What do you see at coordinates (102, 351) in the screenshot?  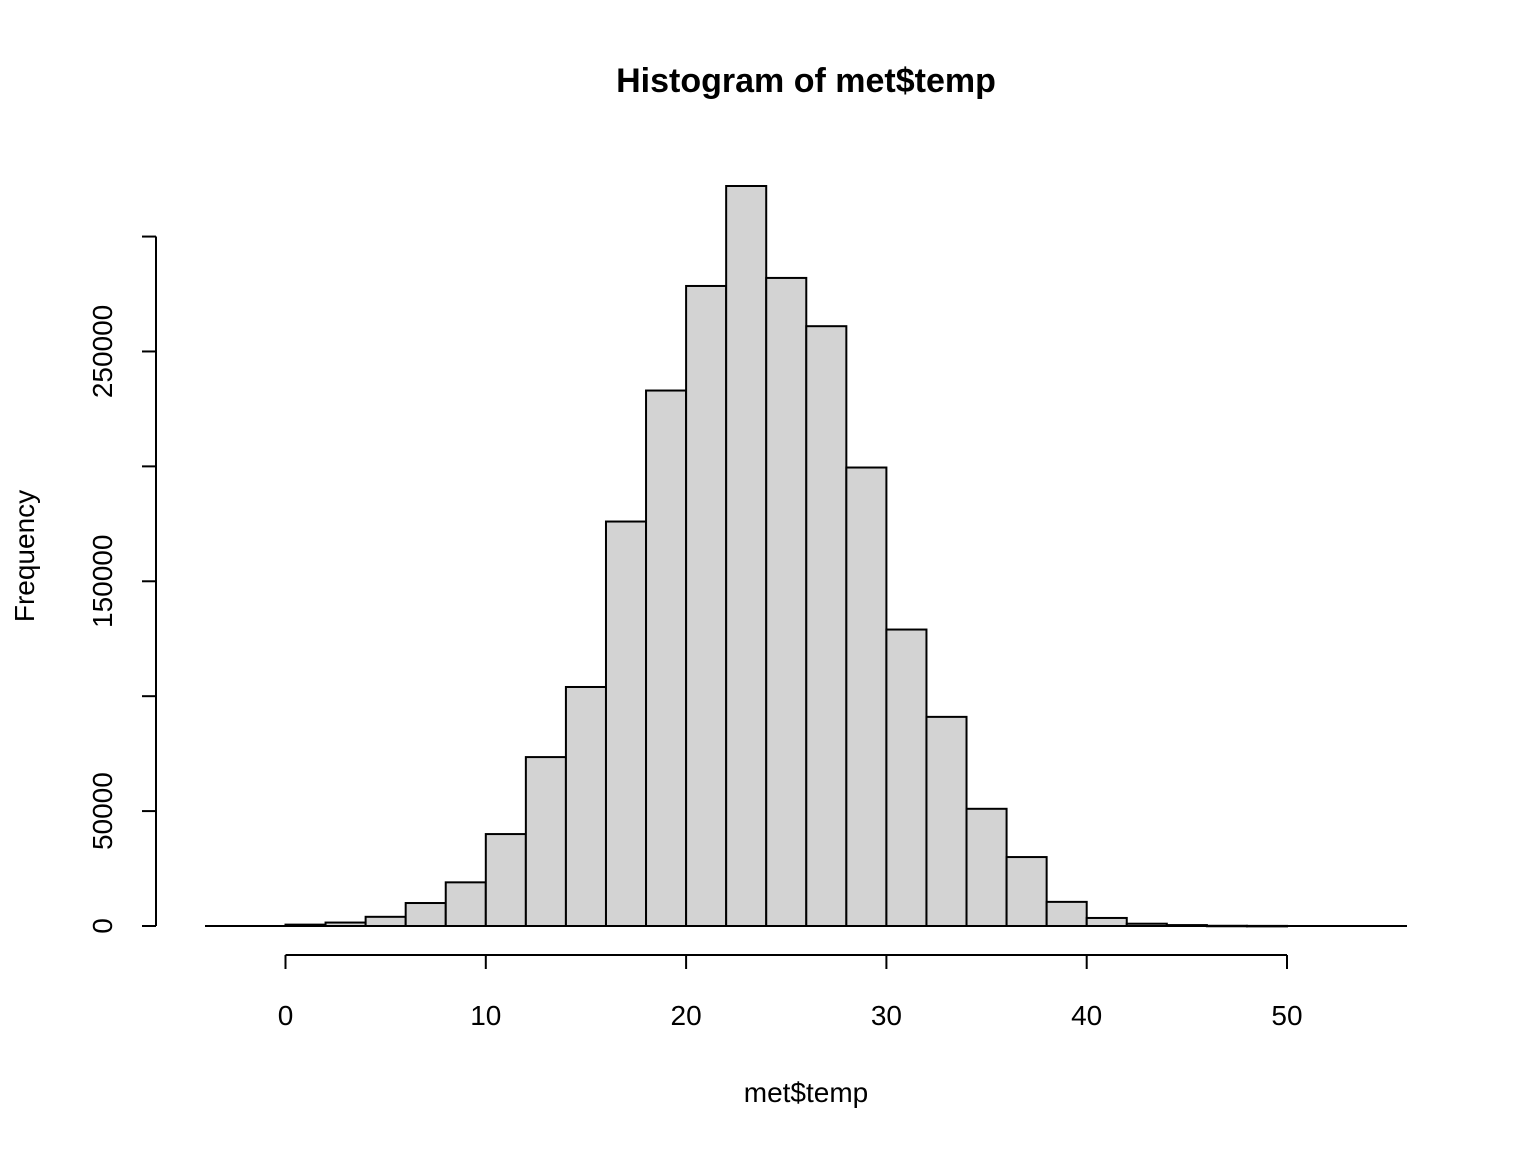 I see `y-tick-label-5: 250000` at bounding box center [102, 351].